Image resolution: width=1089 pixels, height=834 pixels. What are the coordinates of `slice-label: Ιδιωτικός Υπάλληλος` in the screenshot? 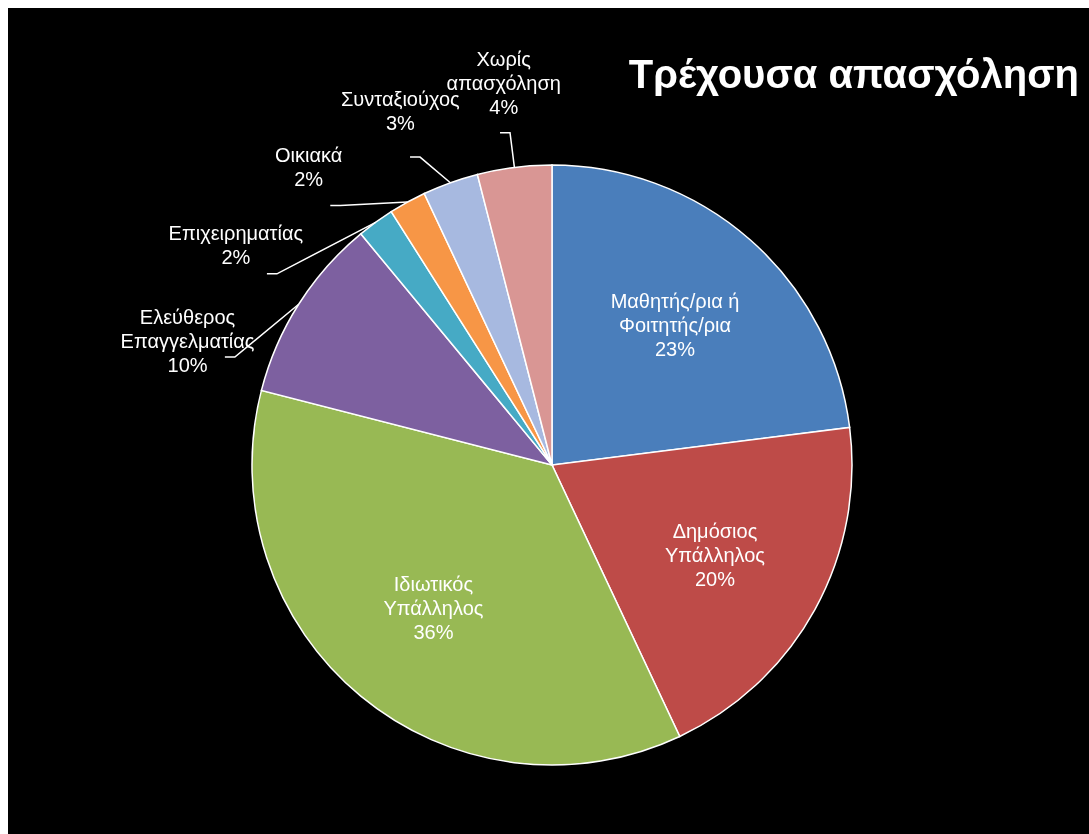 It's located at (433, 596).